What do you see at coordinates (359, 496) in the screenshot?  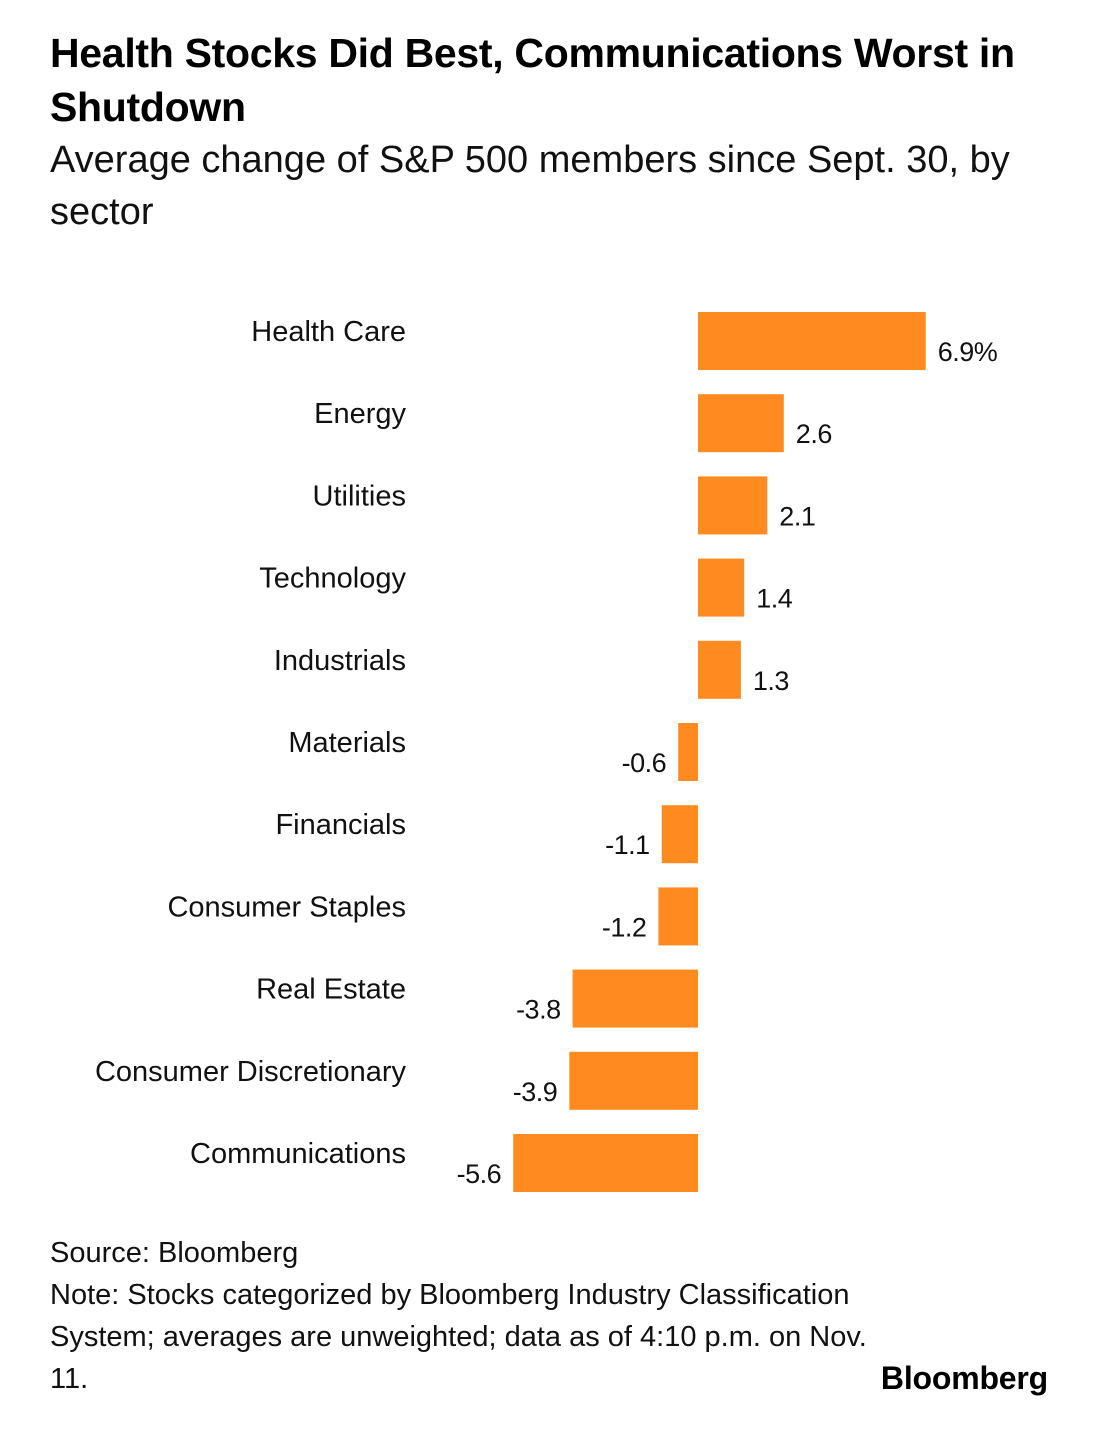 I see `category-label: Utilities` at bounding box center [359, 496].